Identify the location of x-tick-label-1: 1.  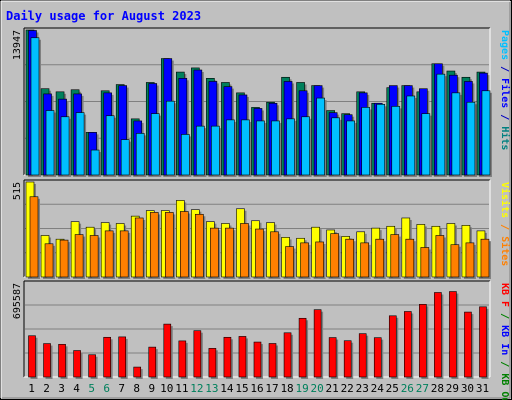
(31, 388).